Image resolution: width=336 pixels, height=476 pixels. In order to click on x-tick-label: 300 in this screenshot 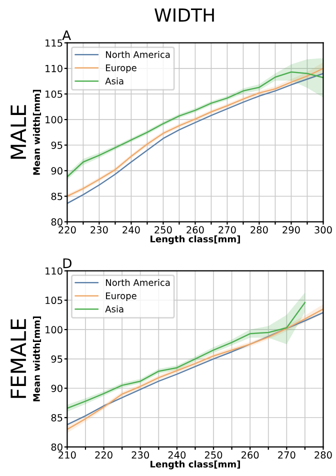, I will do `click(323, 230)`.